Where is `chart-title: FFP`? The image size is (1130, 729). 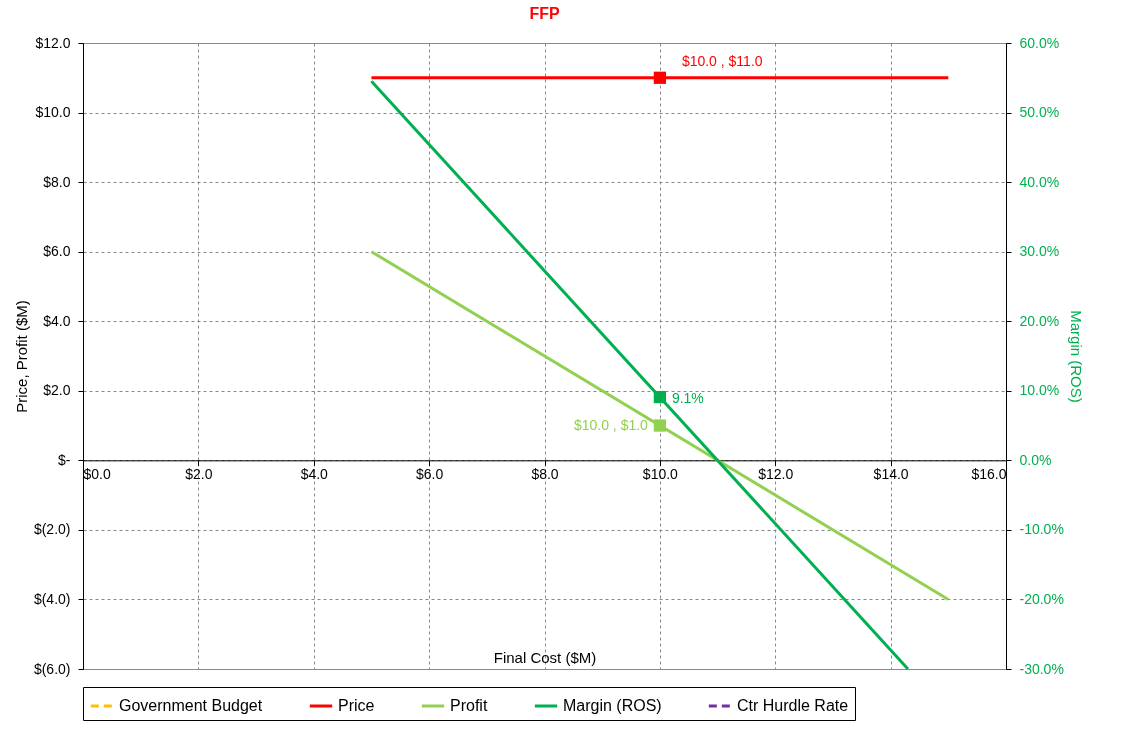 chart-title: FFP is located at coordinates (544, 13).